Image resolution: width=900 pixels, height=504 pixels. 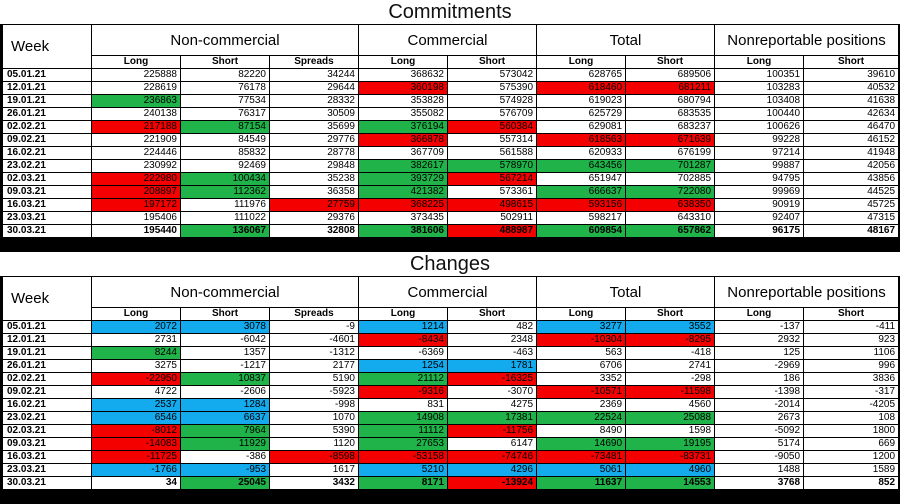 What do you see at coordinates (581, 366) in the screenshot?
I see `value-cell: 6706` at bounding box center [581, 366].